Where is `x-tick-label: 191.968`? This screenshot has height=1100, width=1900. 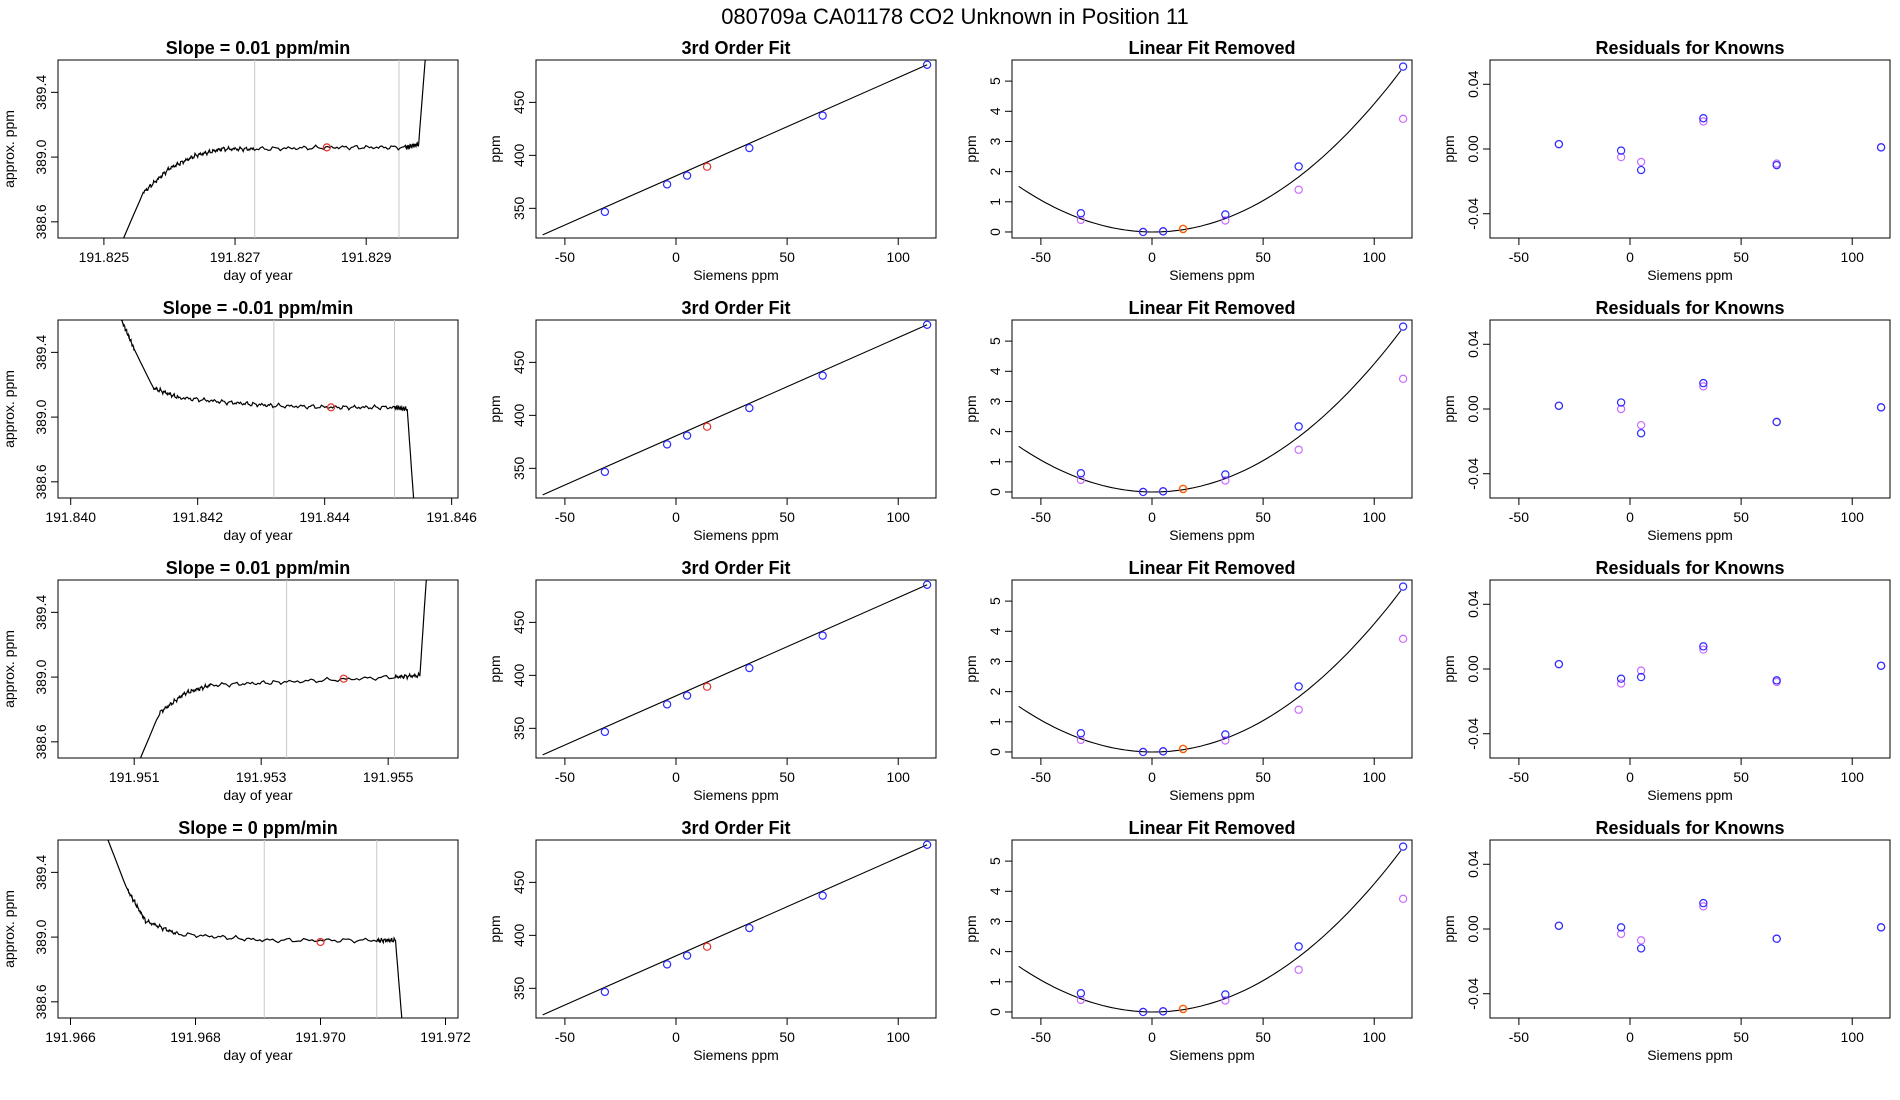 x-tick-label: 191.968 is located at coordinates (195, 1037).